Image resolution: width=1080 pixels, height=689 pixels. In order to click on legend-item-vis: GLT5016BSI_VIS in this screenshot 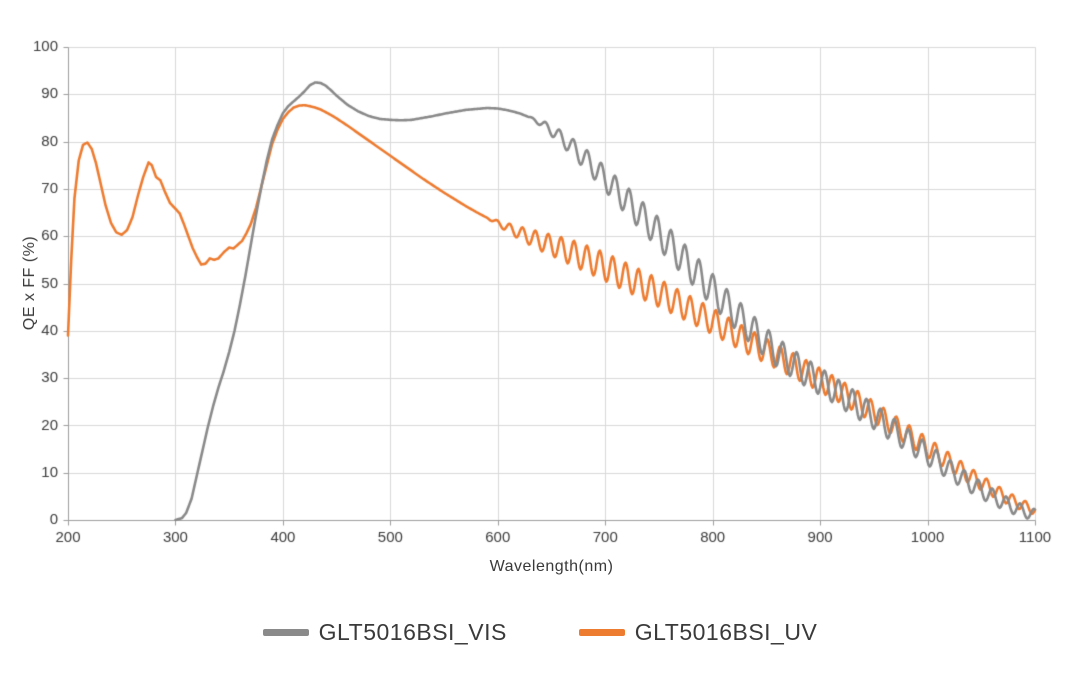, I will do `click(384, 632)`.